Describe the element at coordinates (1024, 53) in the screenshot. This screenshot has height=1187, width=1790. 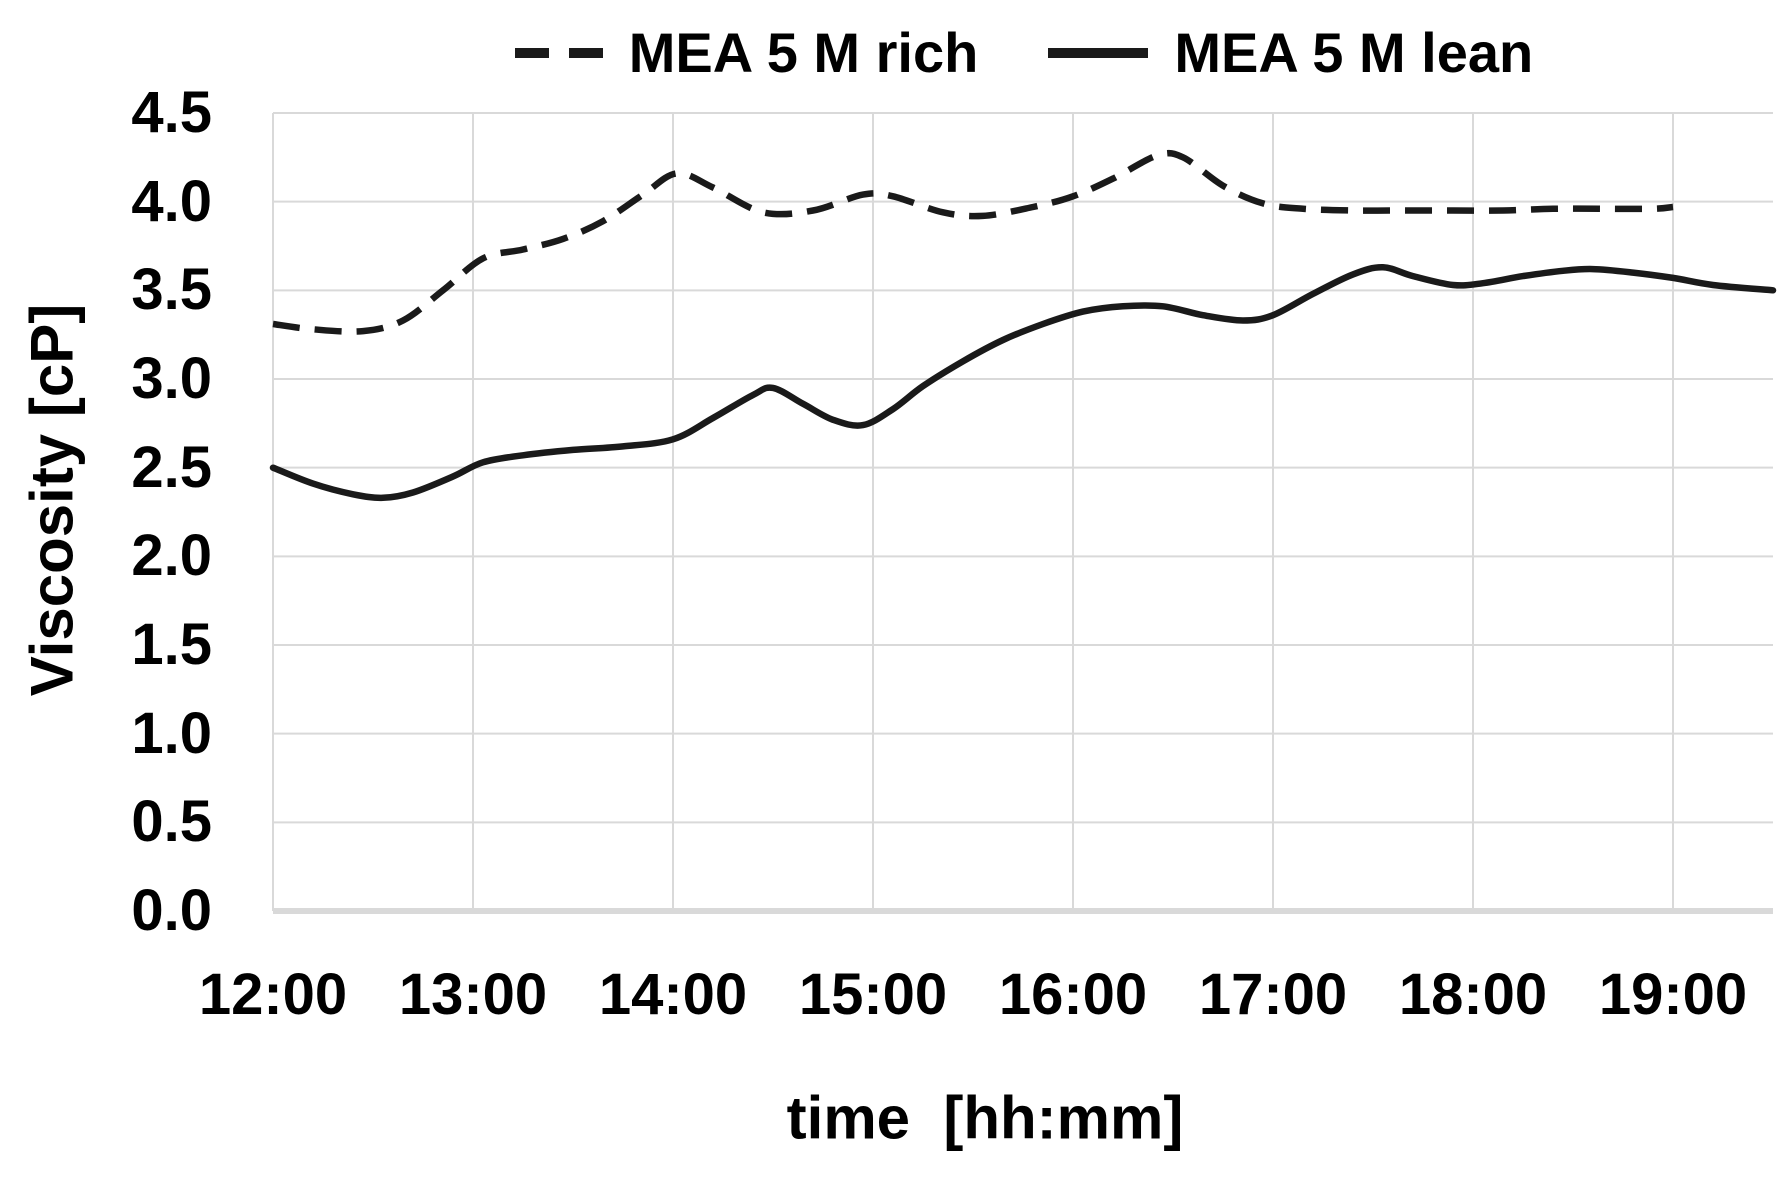
I see `legend: MEA 5 M rich MEA 5 M lean` at that location.